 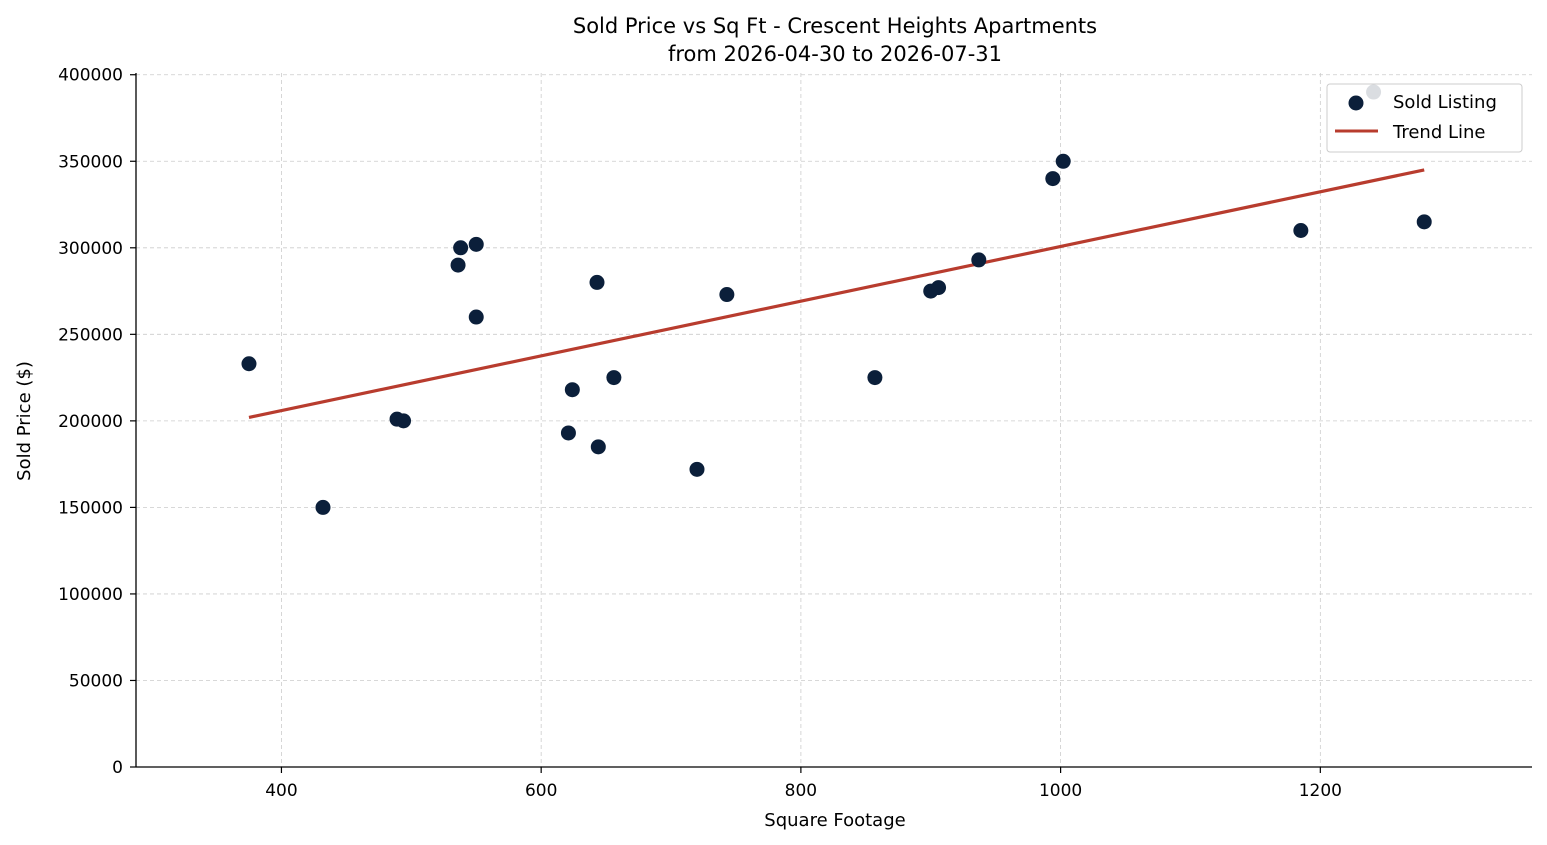 I want to click on chart-subtitle: from 2026-04-30 to 2026-07-31, so click(x=835, y=54).